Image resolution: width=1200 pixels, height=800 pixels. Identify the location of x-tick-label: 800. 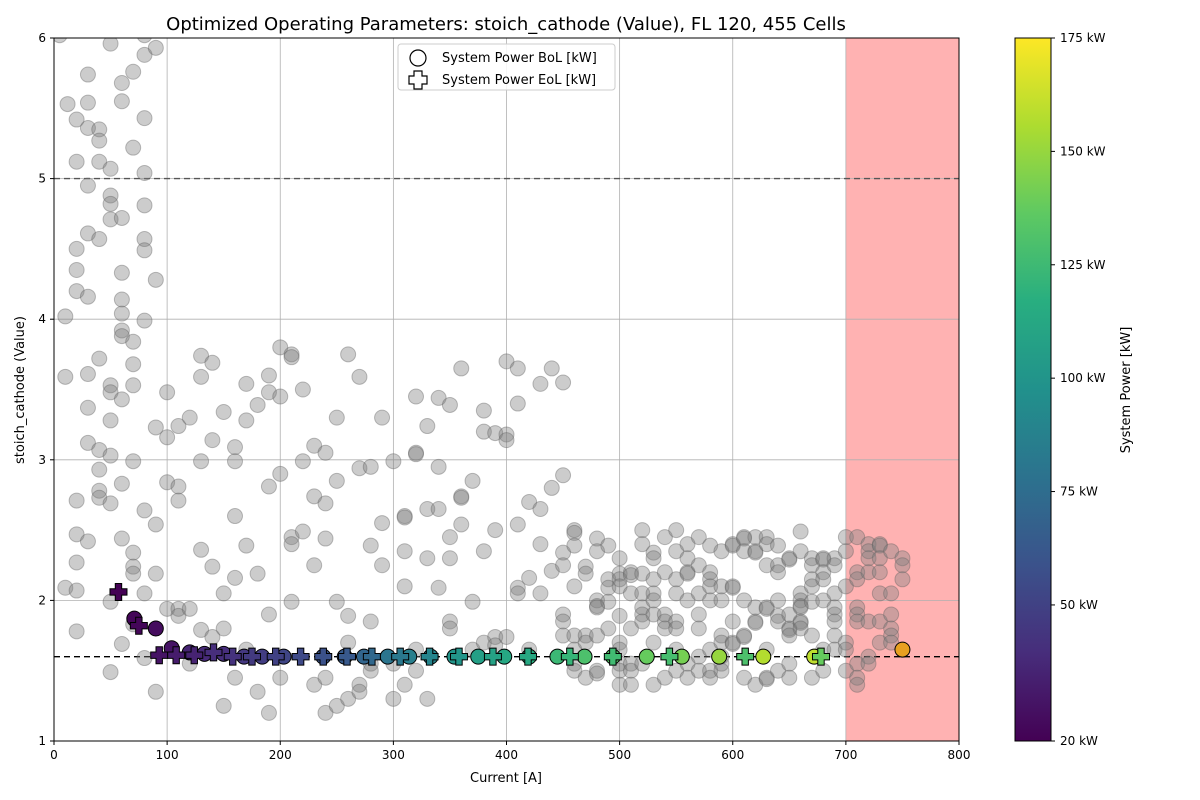
(959, 755).